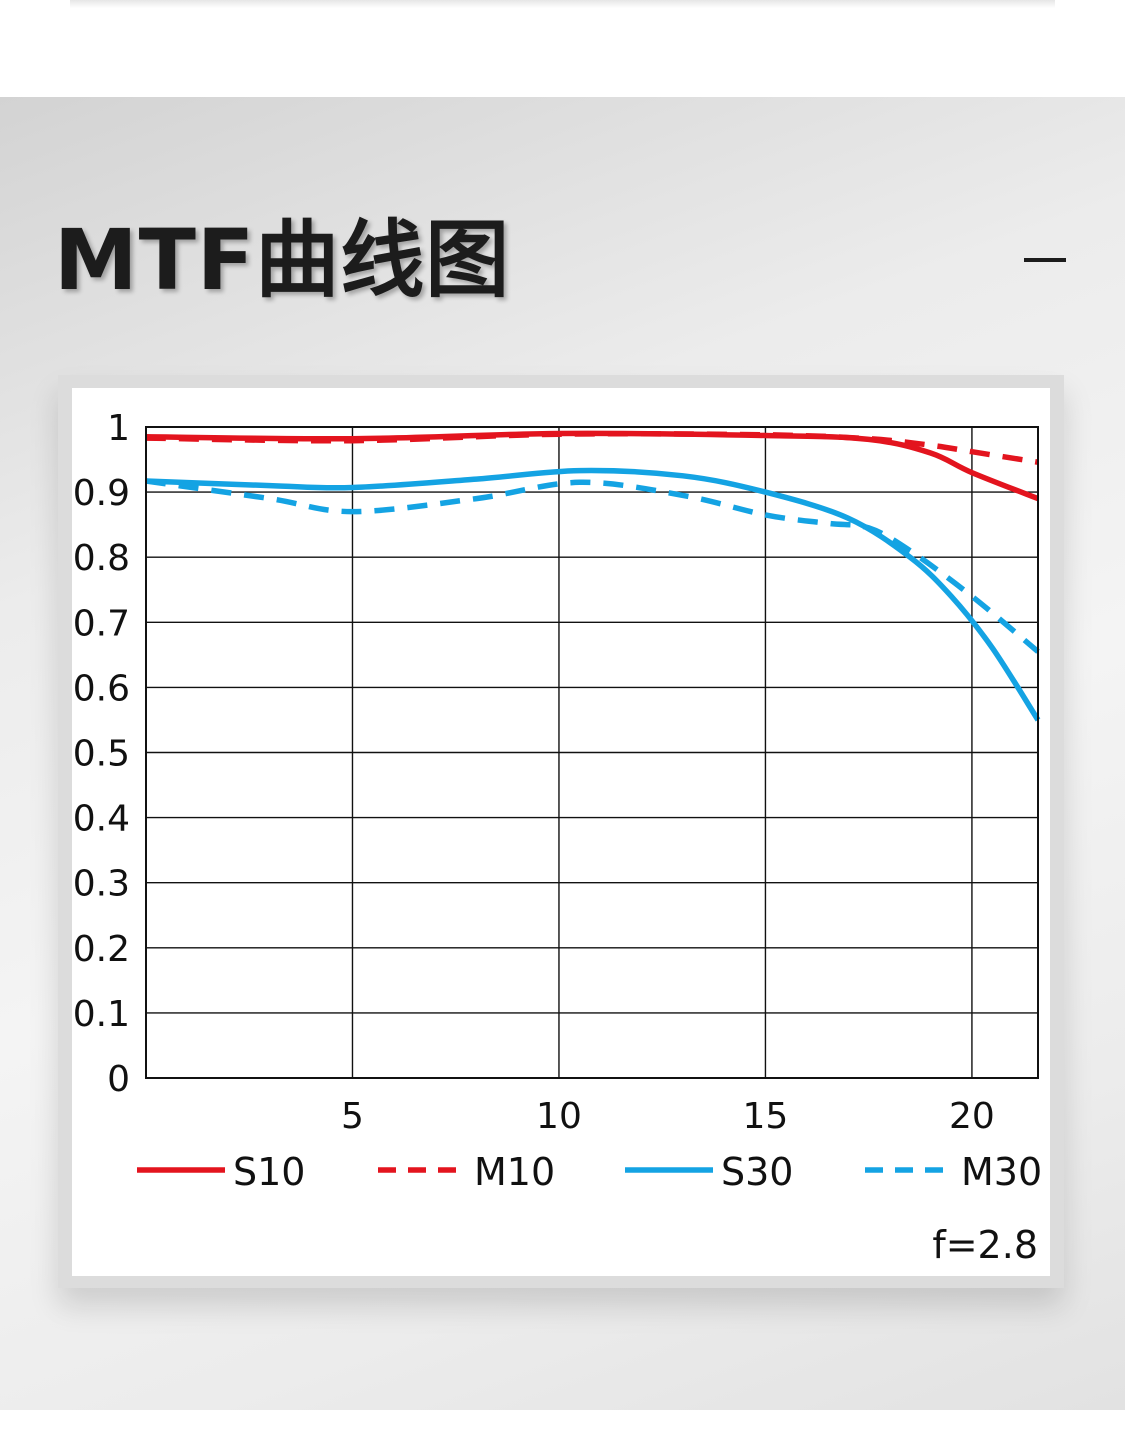  I want to click on legend-label-m10: M10, so click(514, 1172).